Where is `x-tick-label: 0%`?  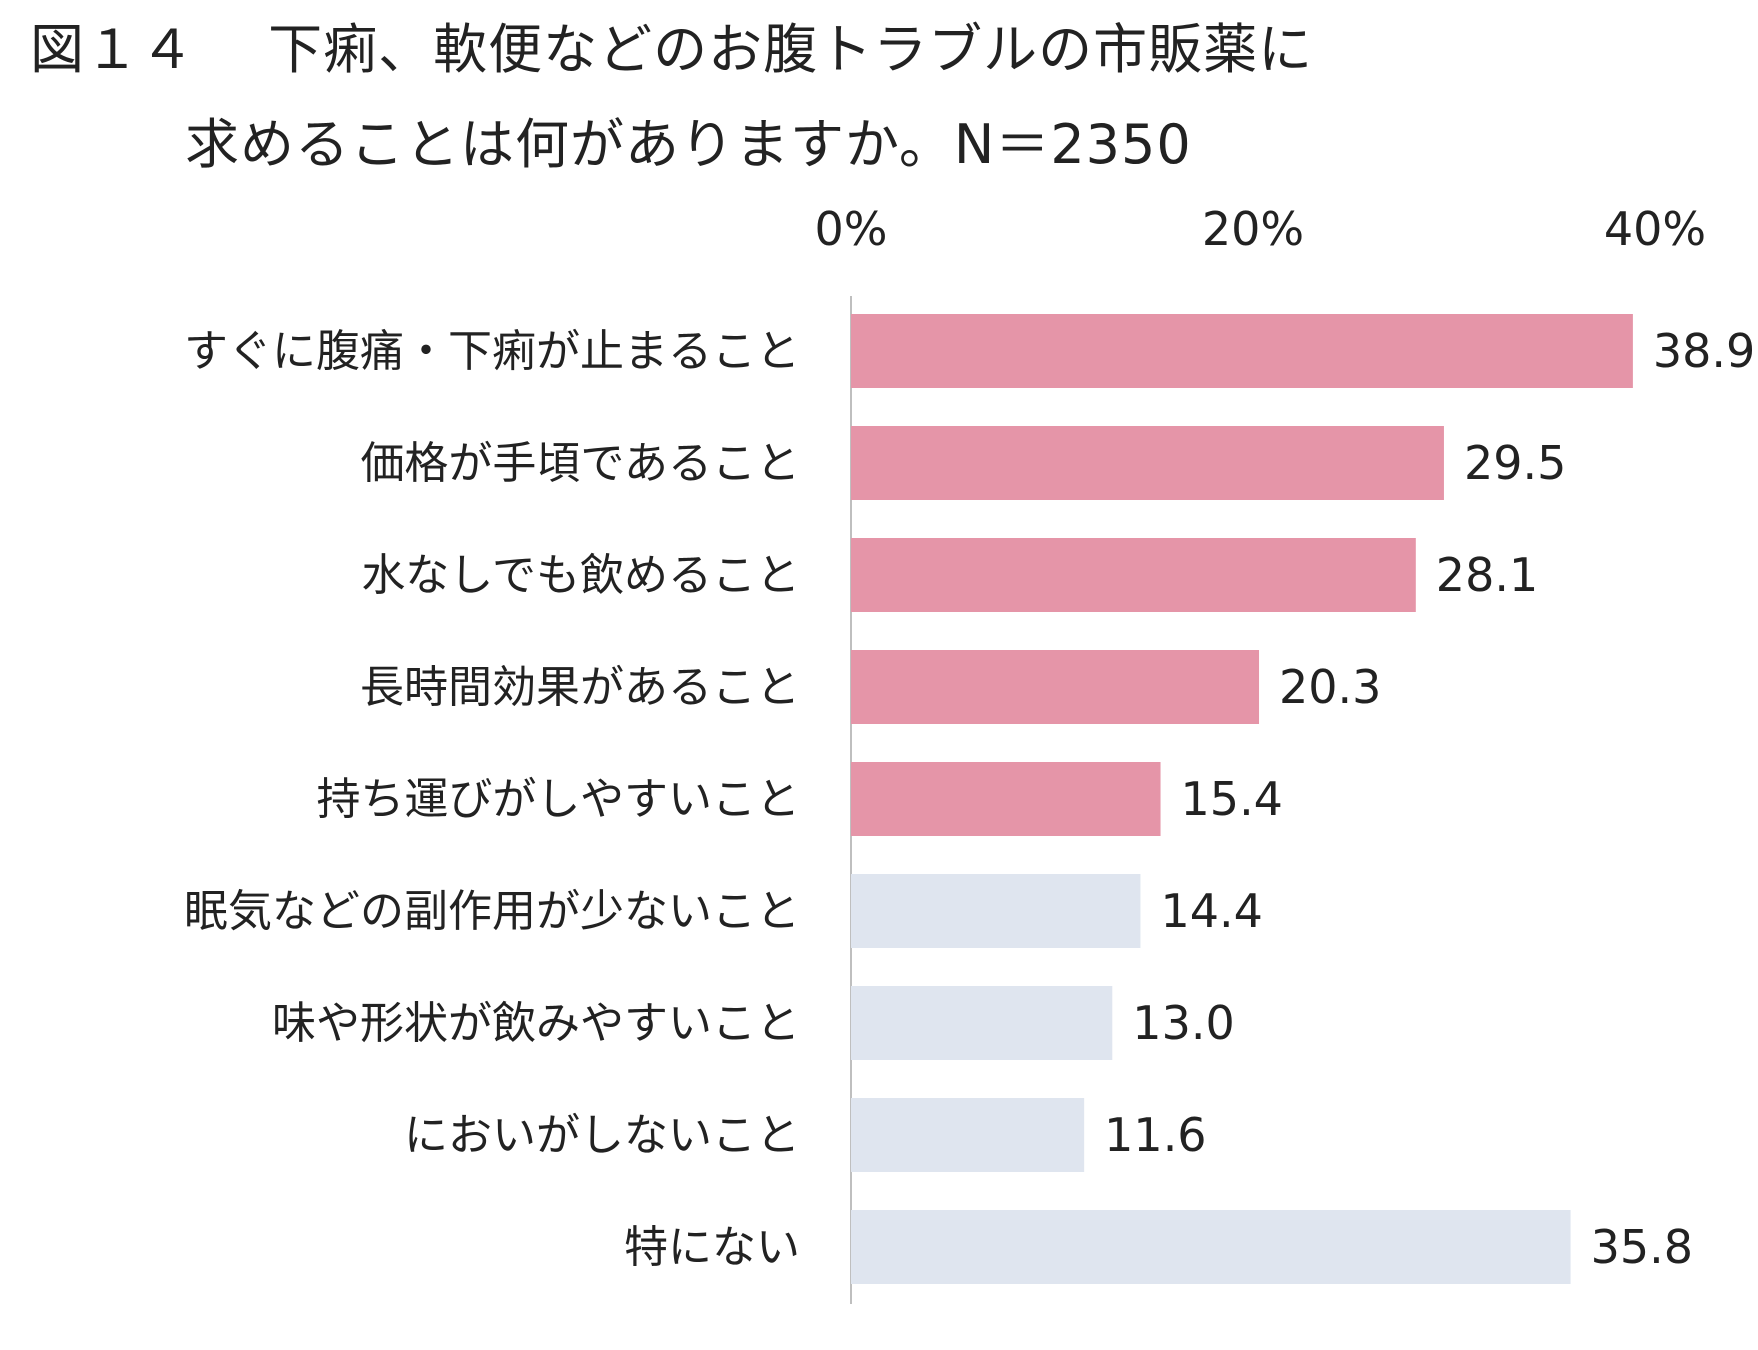 x-tick-label: 0% is located at coordinates (851, 229).